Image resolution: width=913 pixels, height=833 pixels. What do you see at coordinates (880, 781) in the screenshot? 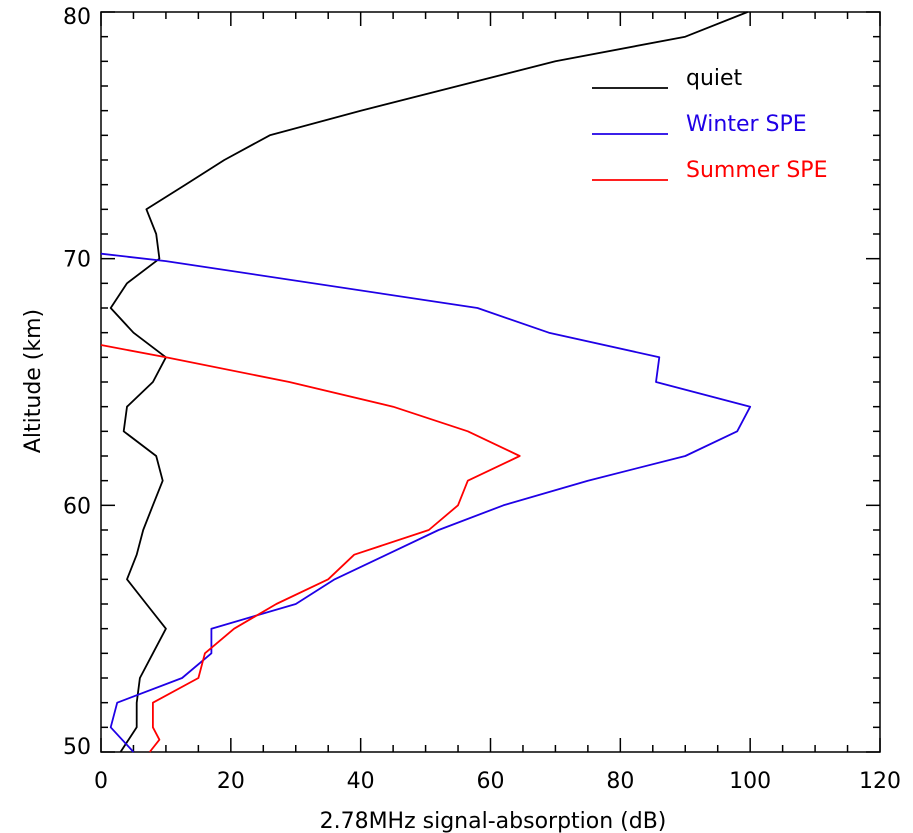
I see `x-tick-label: 120` at bounding box center [880, 781].